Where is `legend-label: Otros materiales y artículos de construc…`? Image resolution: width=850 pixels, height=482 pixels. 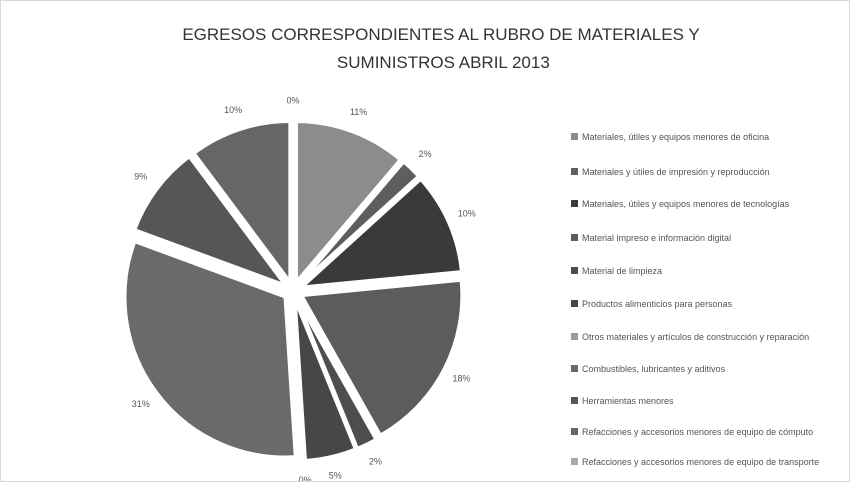
legend-label: Otros materiales y artículos de construc… is located at coordinates (696, 337).